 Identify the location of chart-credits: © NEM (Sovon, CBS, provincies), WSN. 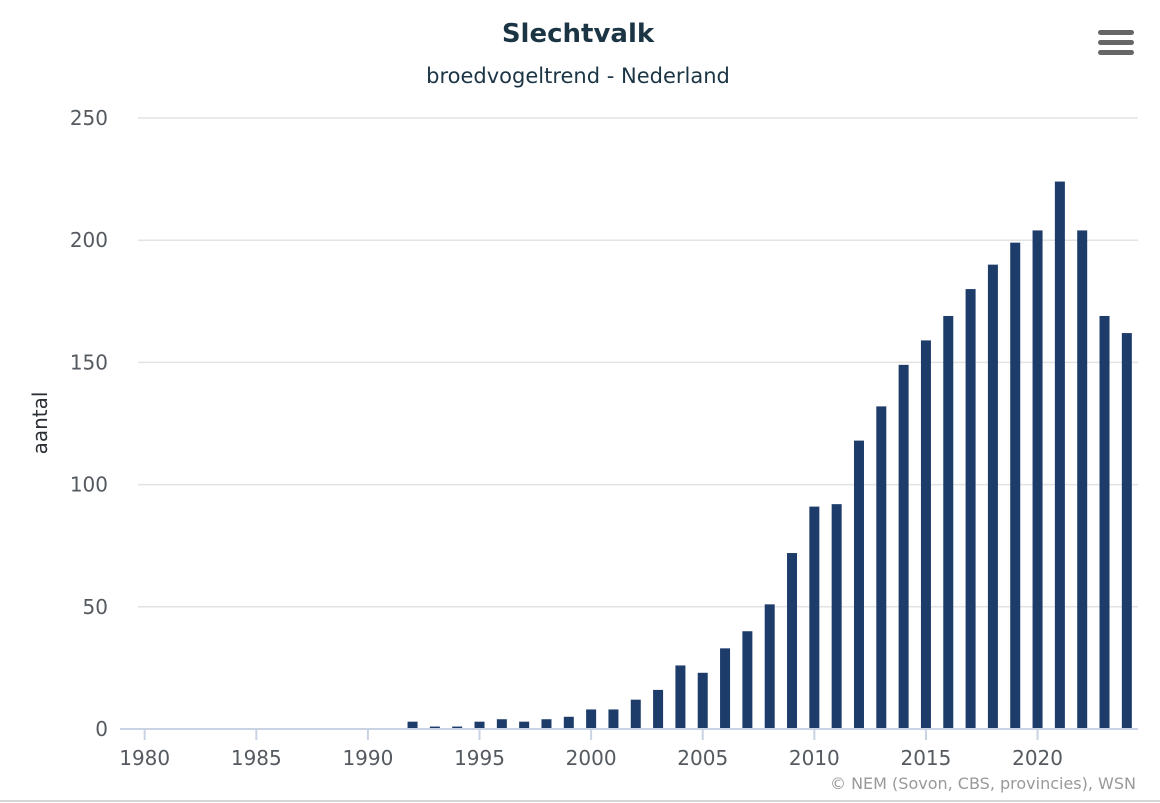
(983, 783).